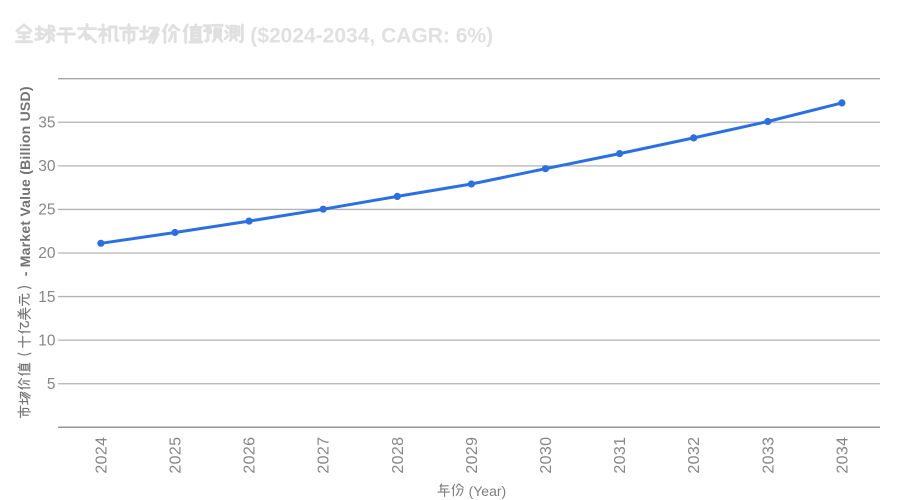  What do you see at coordinates (768, 455) in the screenshot?
I see `svg-text: 2033` at bounding box center [768, 455].